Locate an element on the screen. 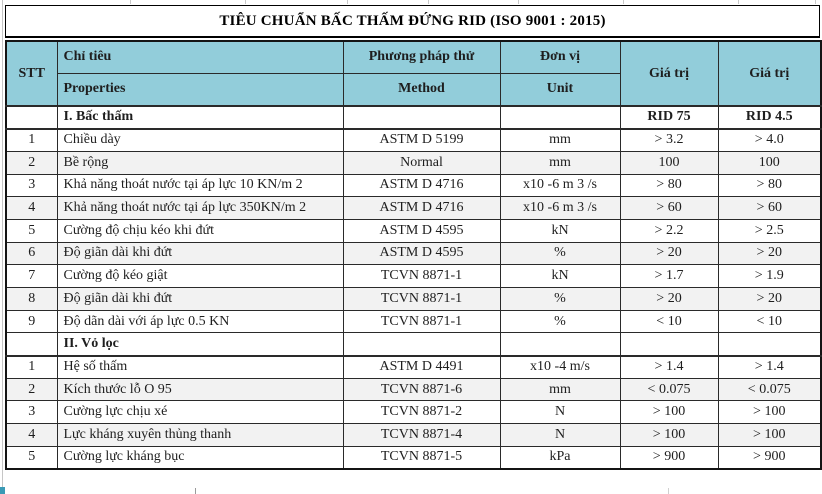  cell-property: Chiều dày is located at coordinates (200, 140).